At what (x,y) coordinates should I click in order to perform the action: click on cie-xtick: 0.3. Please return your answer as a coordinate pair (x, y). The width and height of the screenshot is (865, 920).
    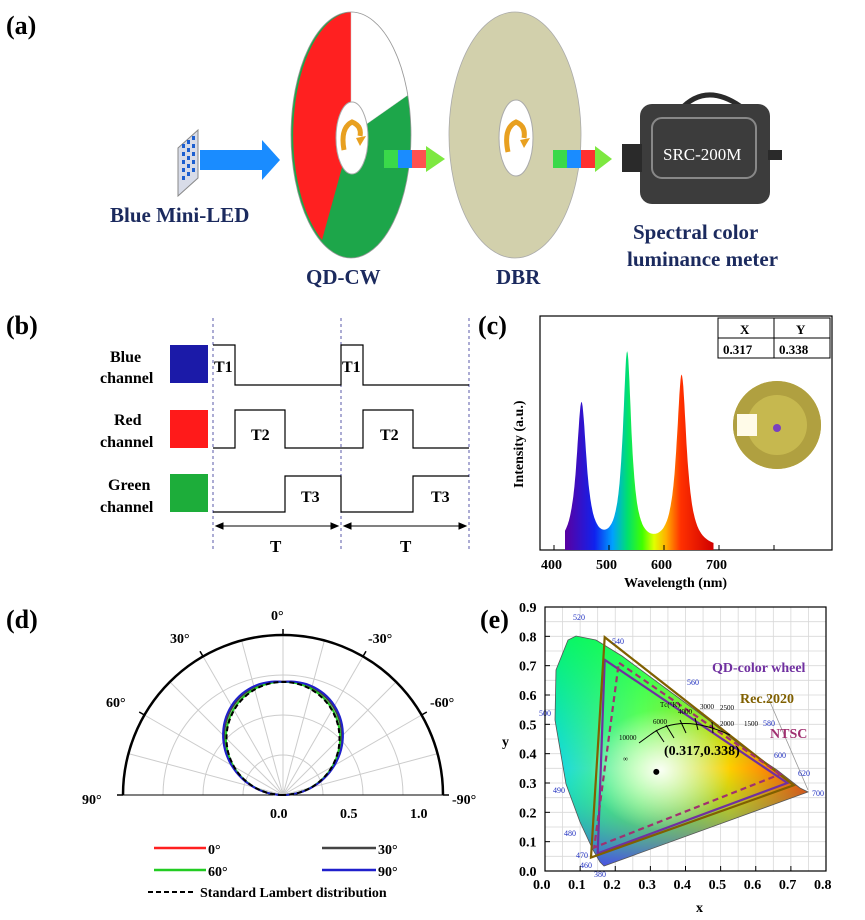
    Looking at the image, I should click on (647, 885).